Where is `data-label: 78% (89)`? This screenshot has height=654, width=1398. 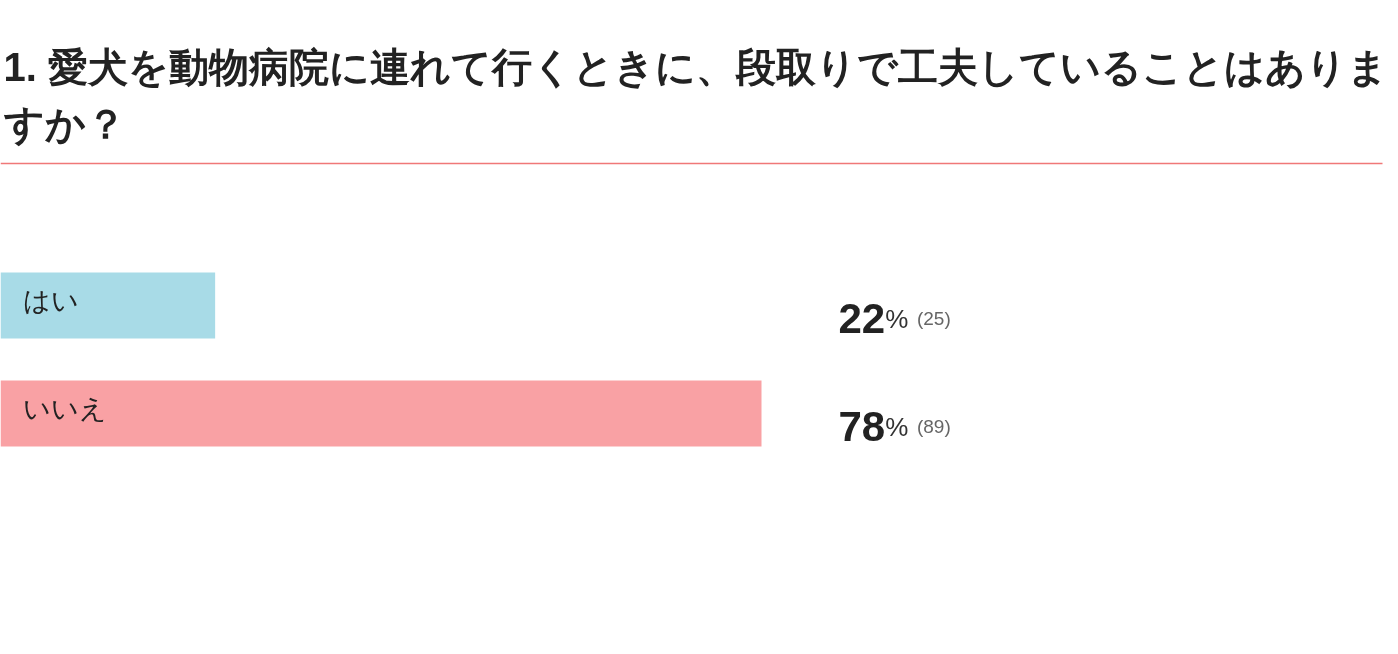 data-label: 78% (89) is located at coordinates (894, 426).